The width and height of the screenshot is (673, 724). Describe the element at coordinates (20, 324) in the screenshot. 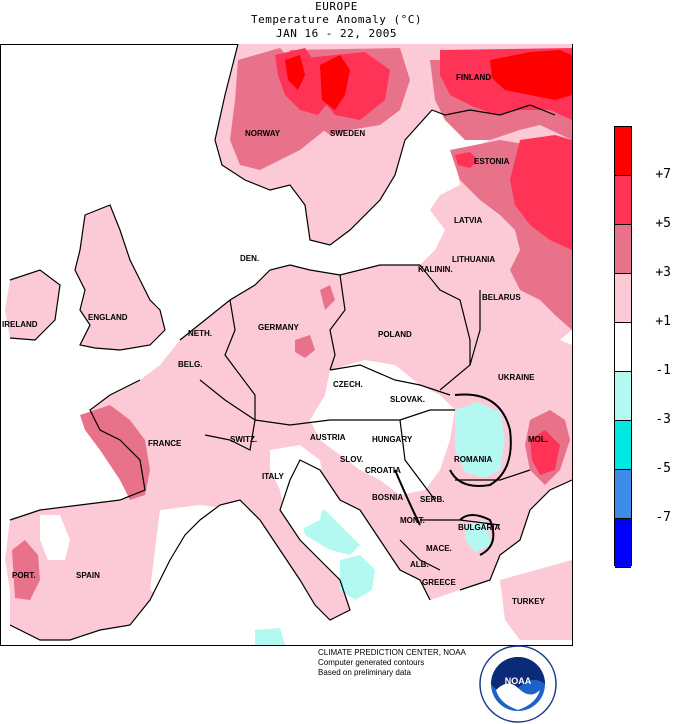

I see `label-ireland: IRELAND` at that location.